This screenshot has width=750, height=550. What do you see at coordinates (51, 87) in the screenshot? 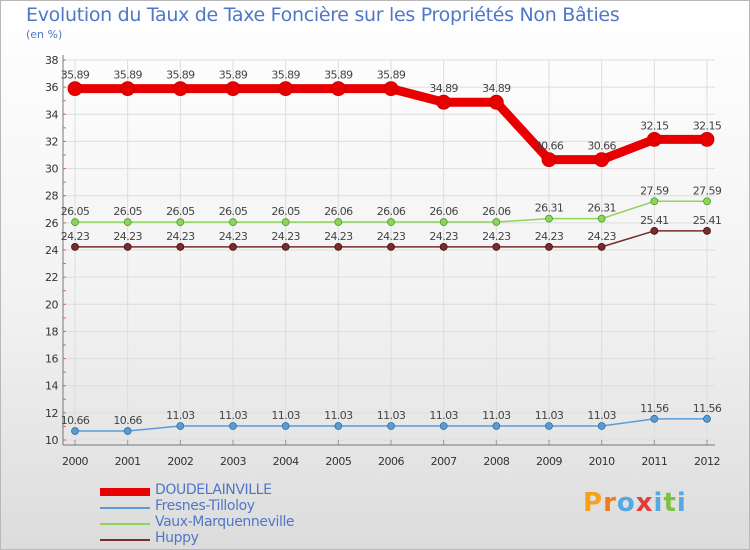
I see `y-tick-label: 36` at bounding box center [51, 87].